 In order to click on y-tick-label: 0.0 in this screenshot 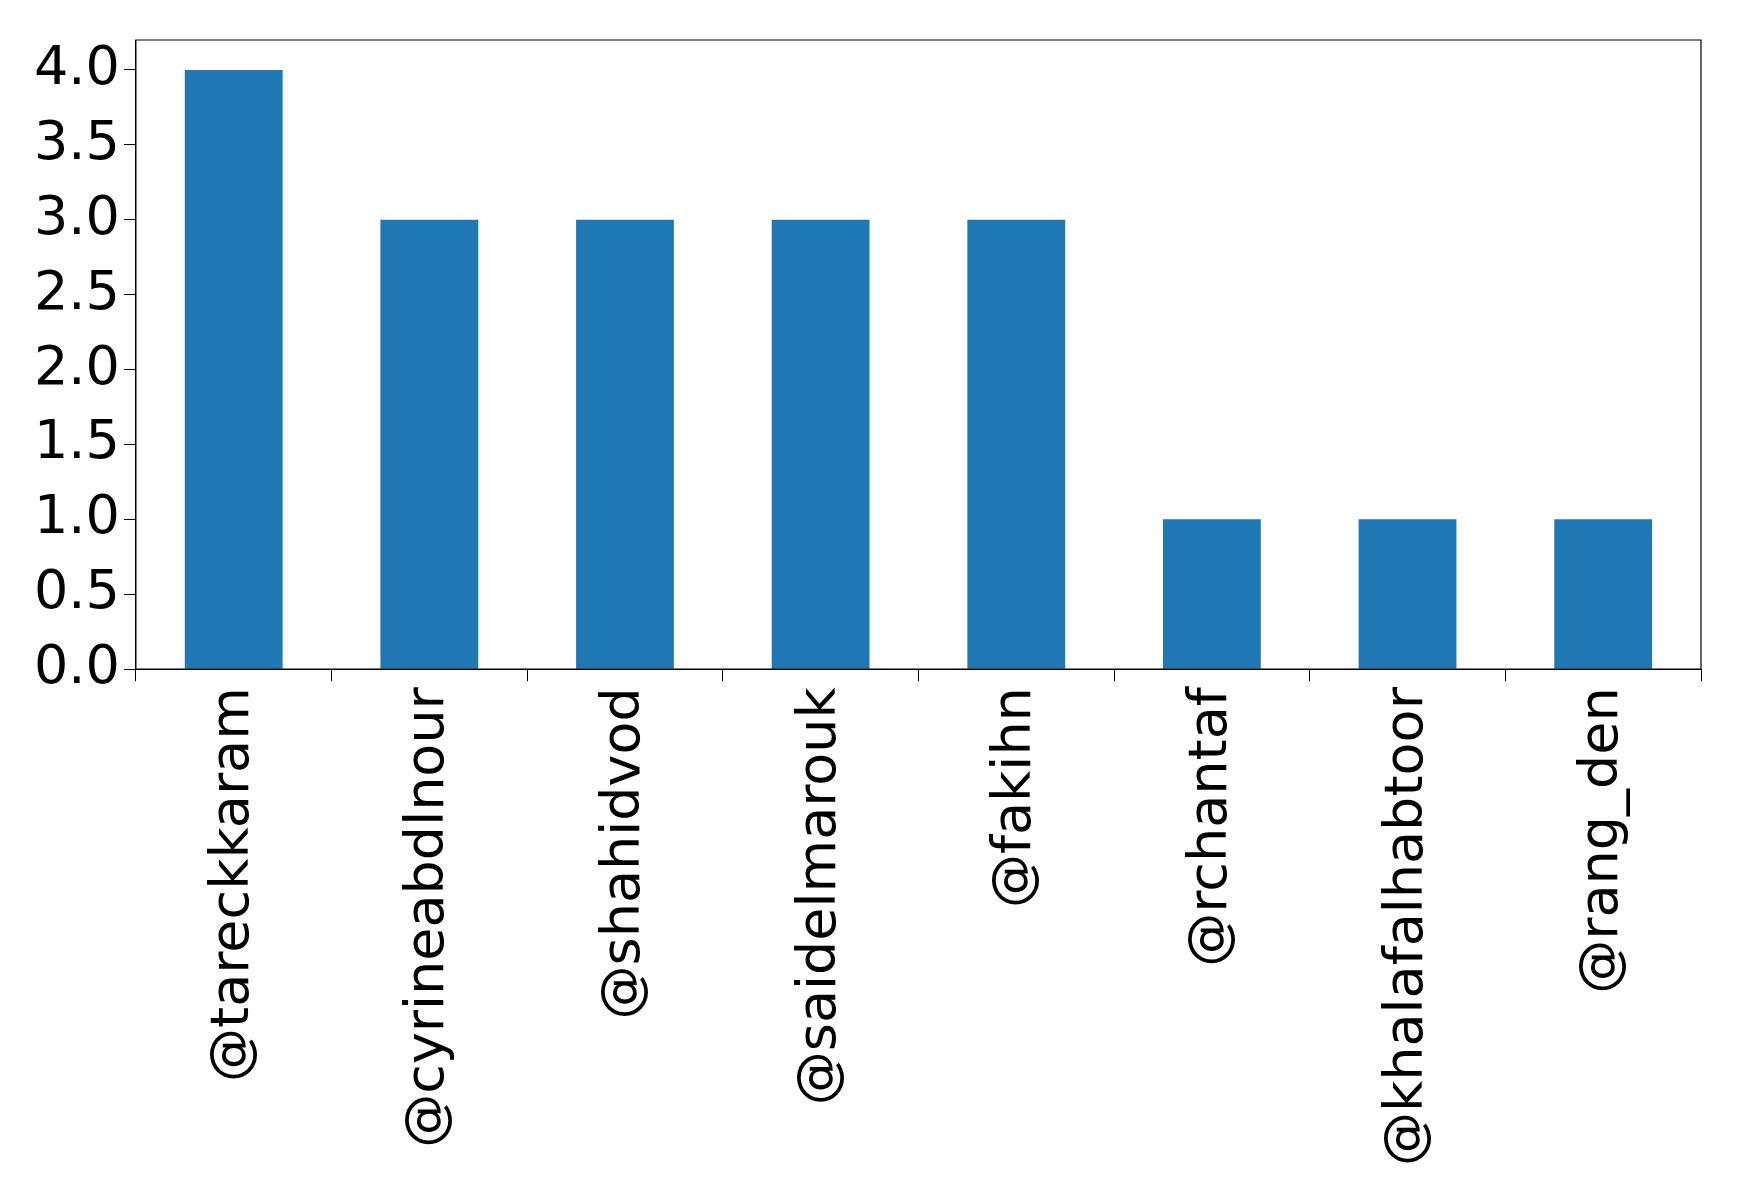, I will do `click(76, 665)`.